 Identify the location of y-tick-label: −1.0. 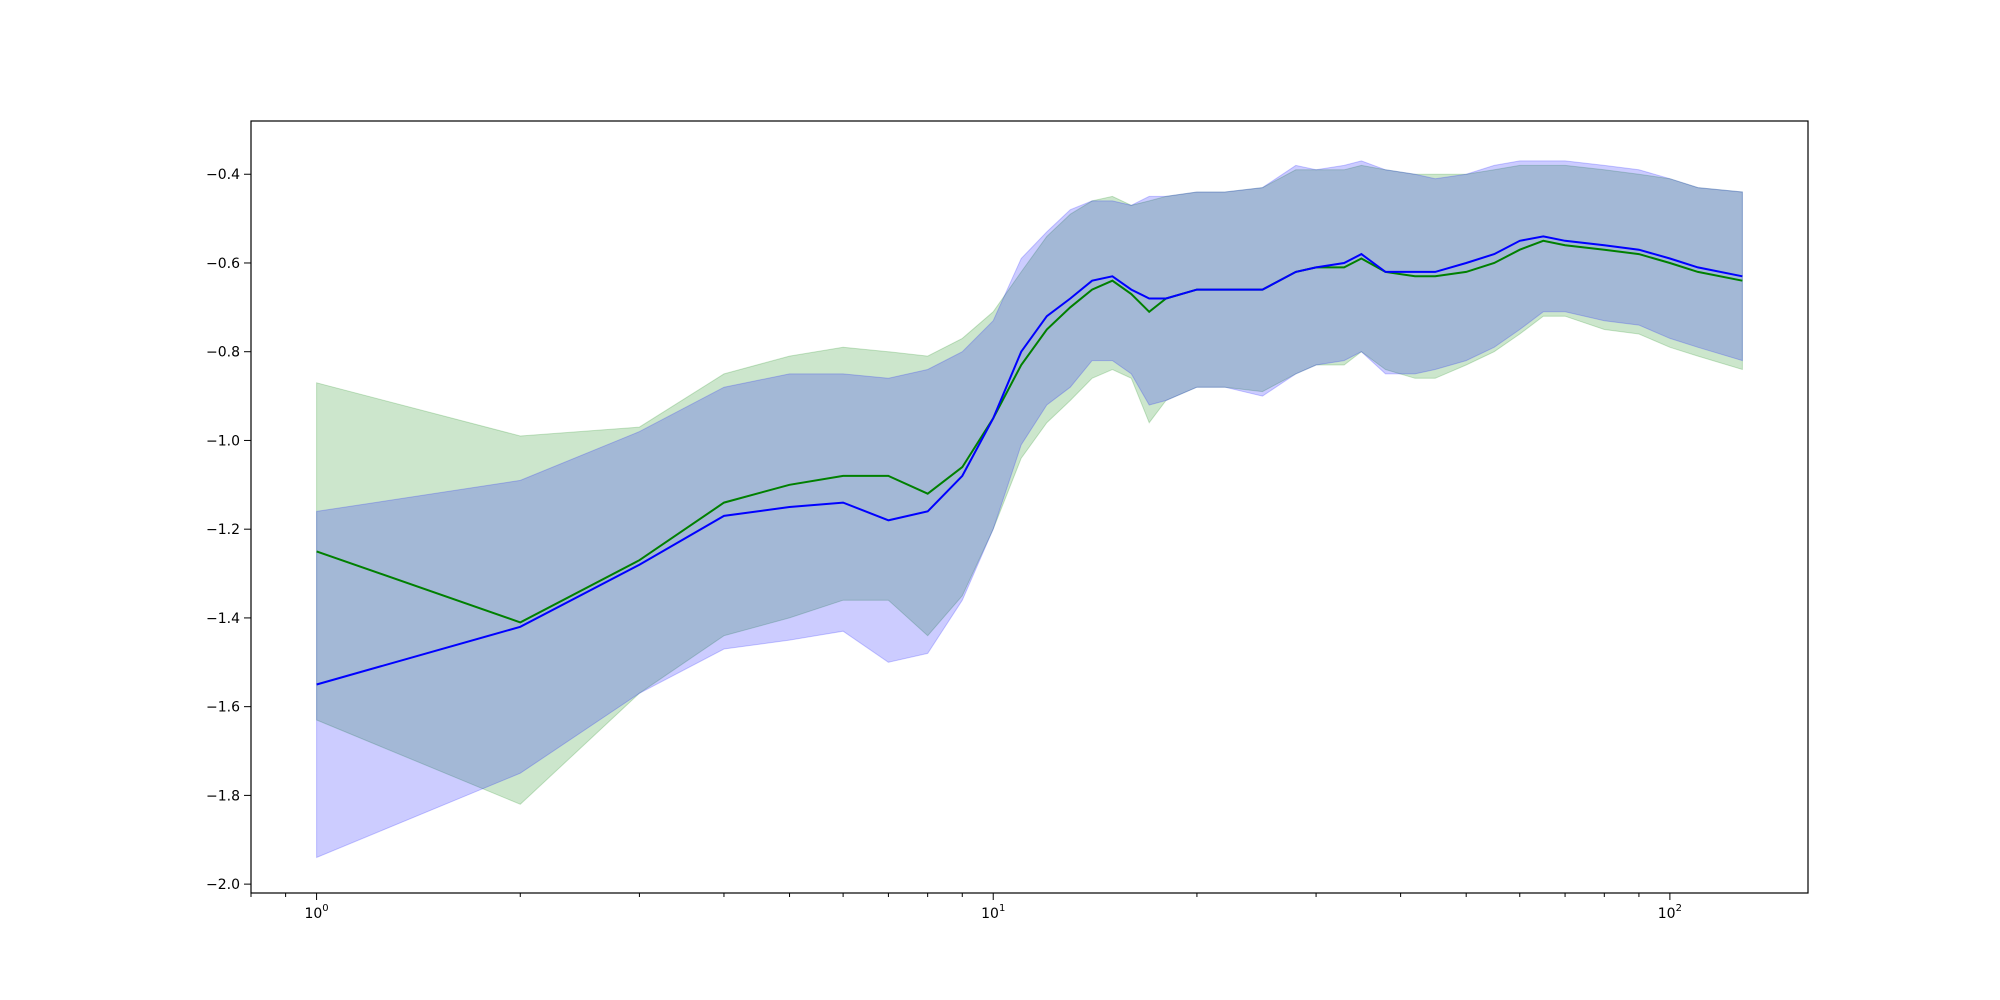
(223, 441).